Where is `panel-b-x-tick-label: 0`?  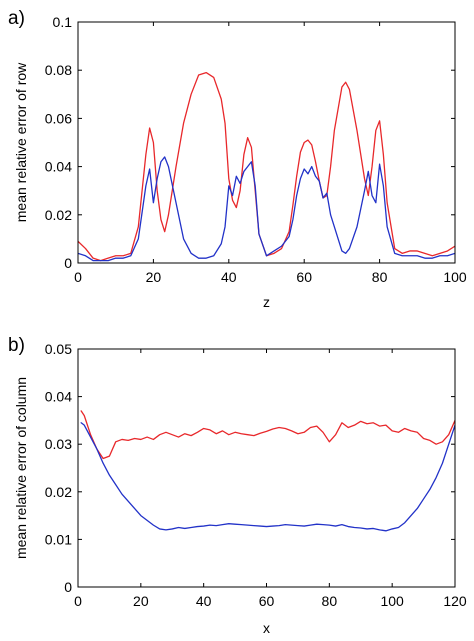
panel-b-x-tick-label: 0 is located at coordinates (78, 601).